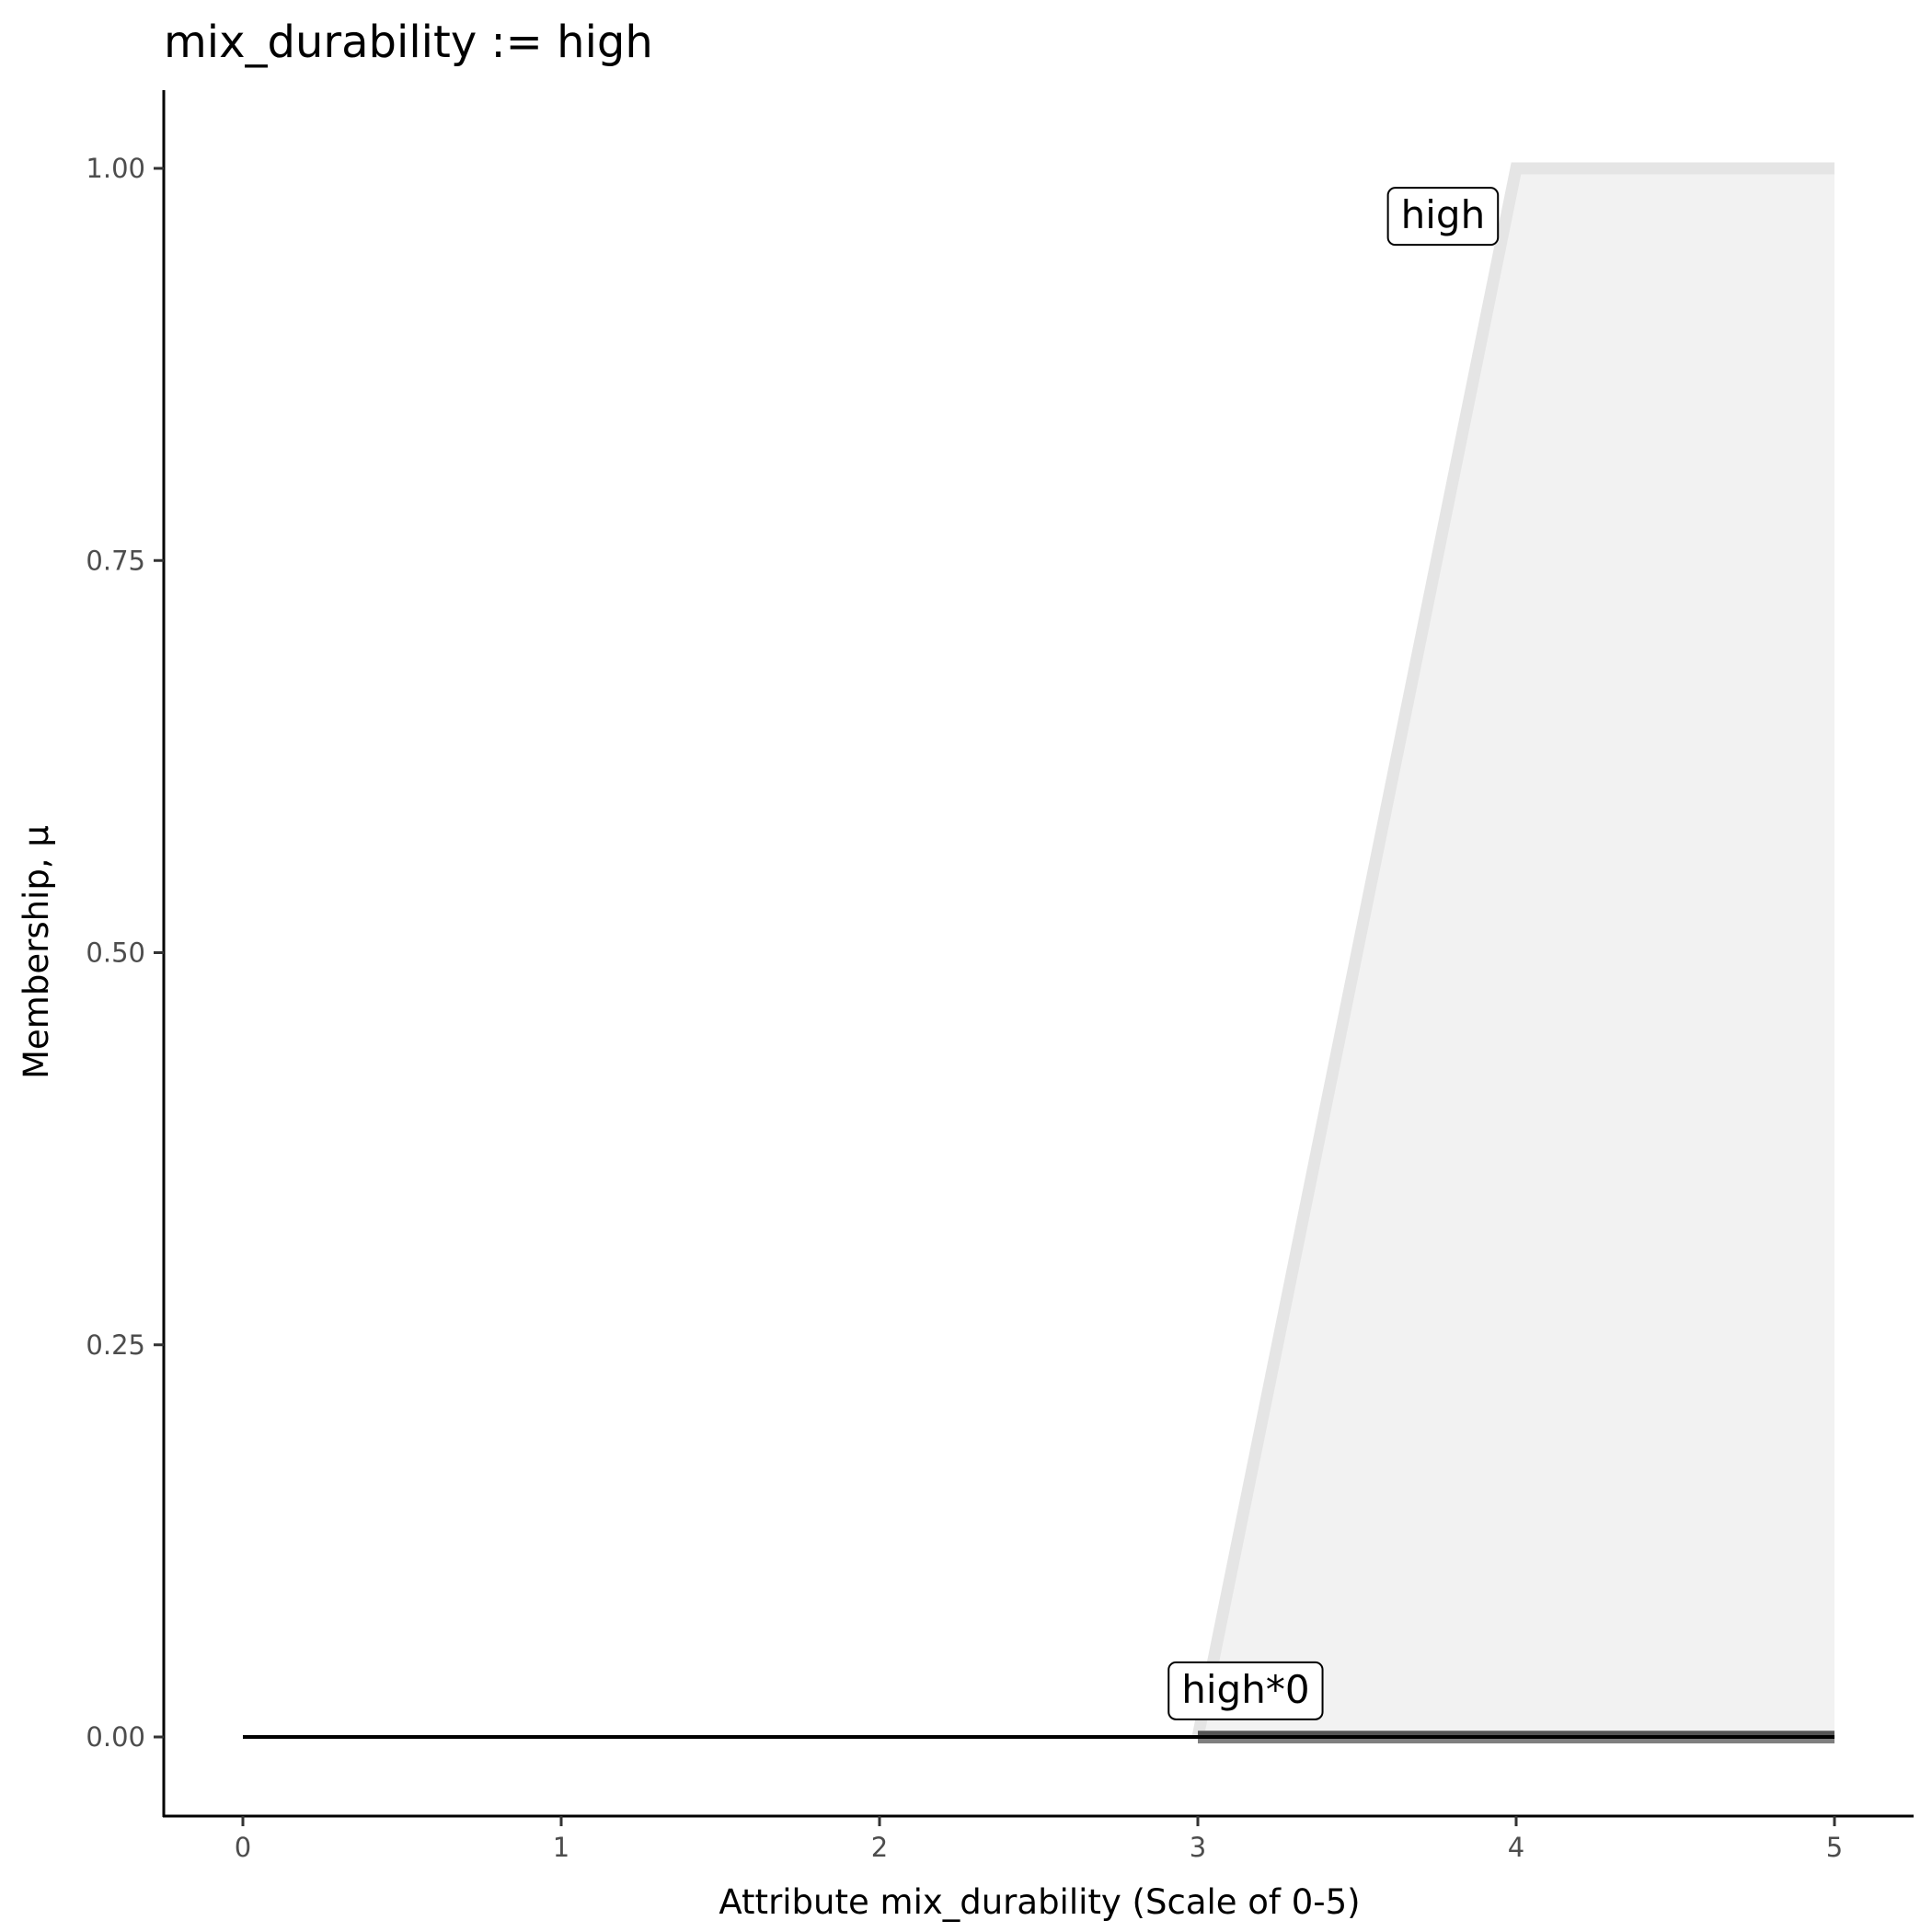 The image size is (1932, 1932). What do you see at coordinates (1443, 214) in the screenshot?
I see `series-label-text: high` at bounding box center [1443, 214].